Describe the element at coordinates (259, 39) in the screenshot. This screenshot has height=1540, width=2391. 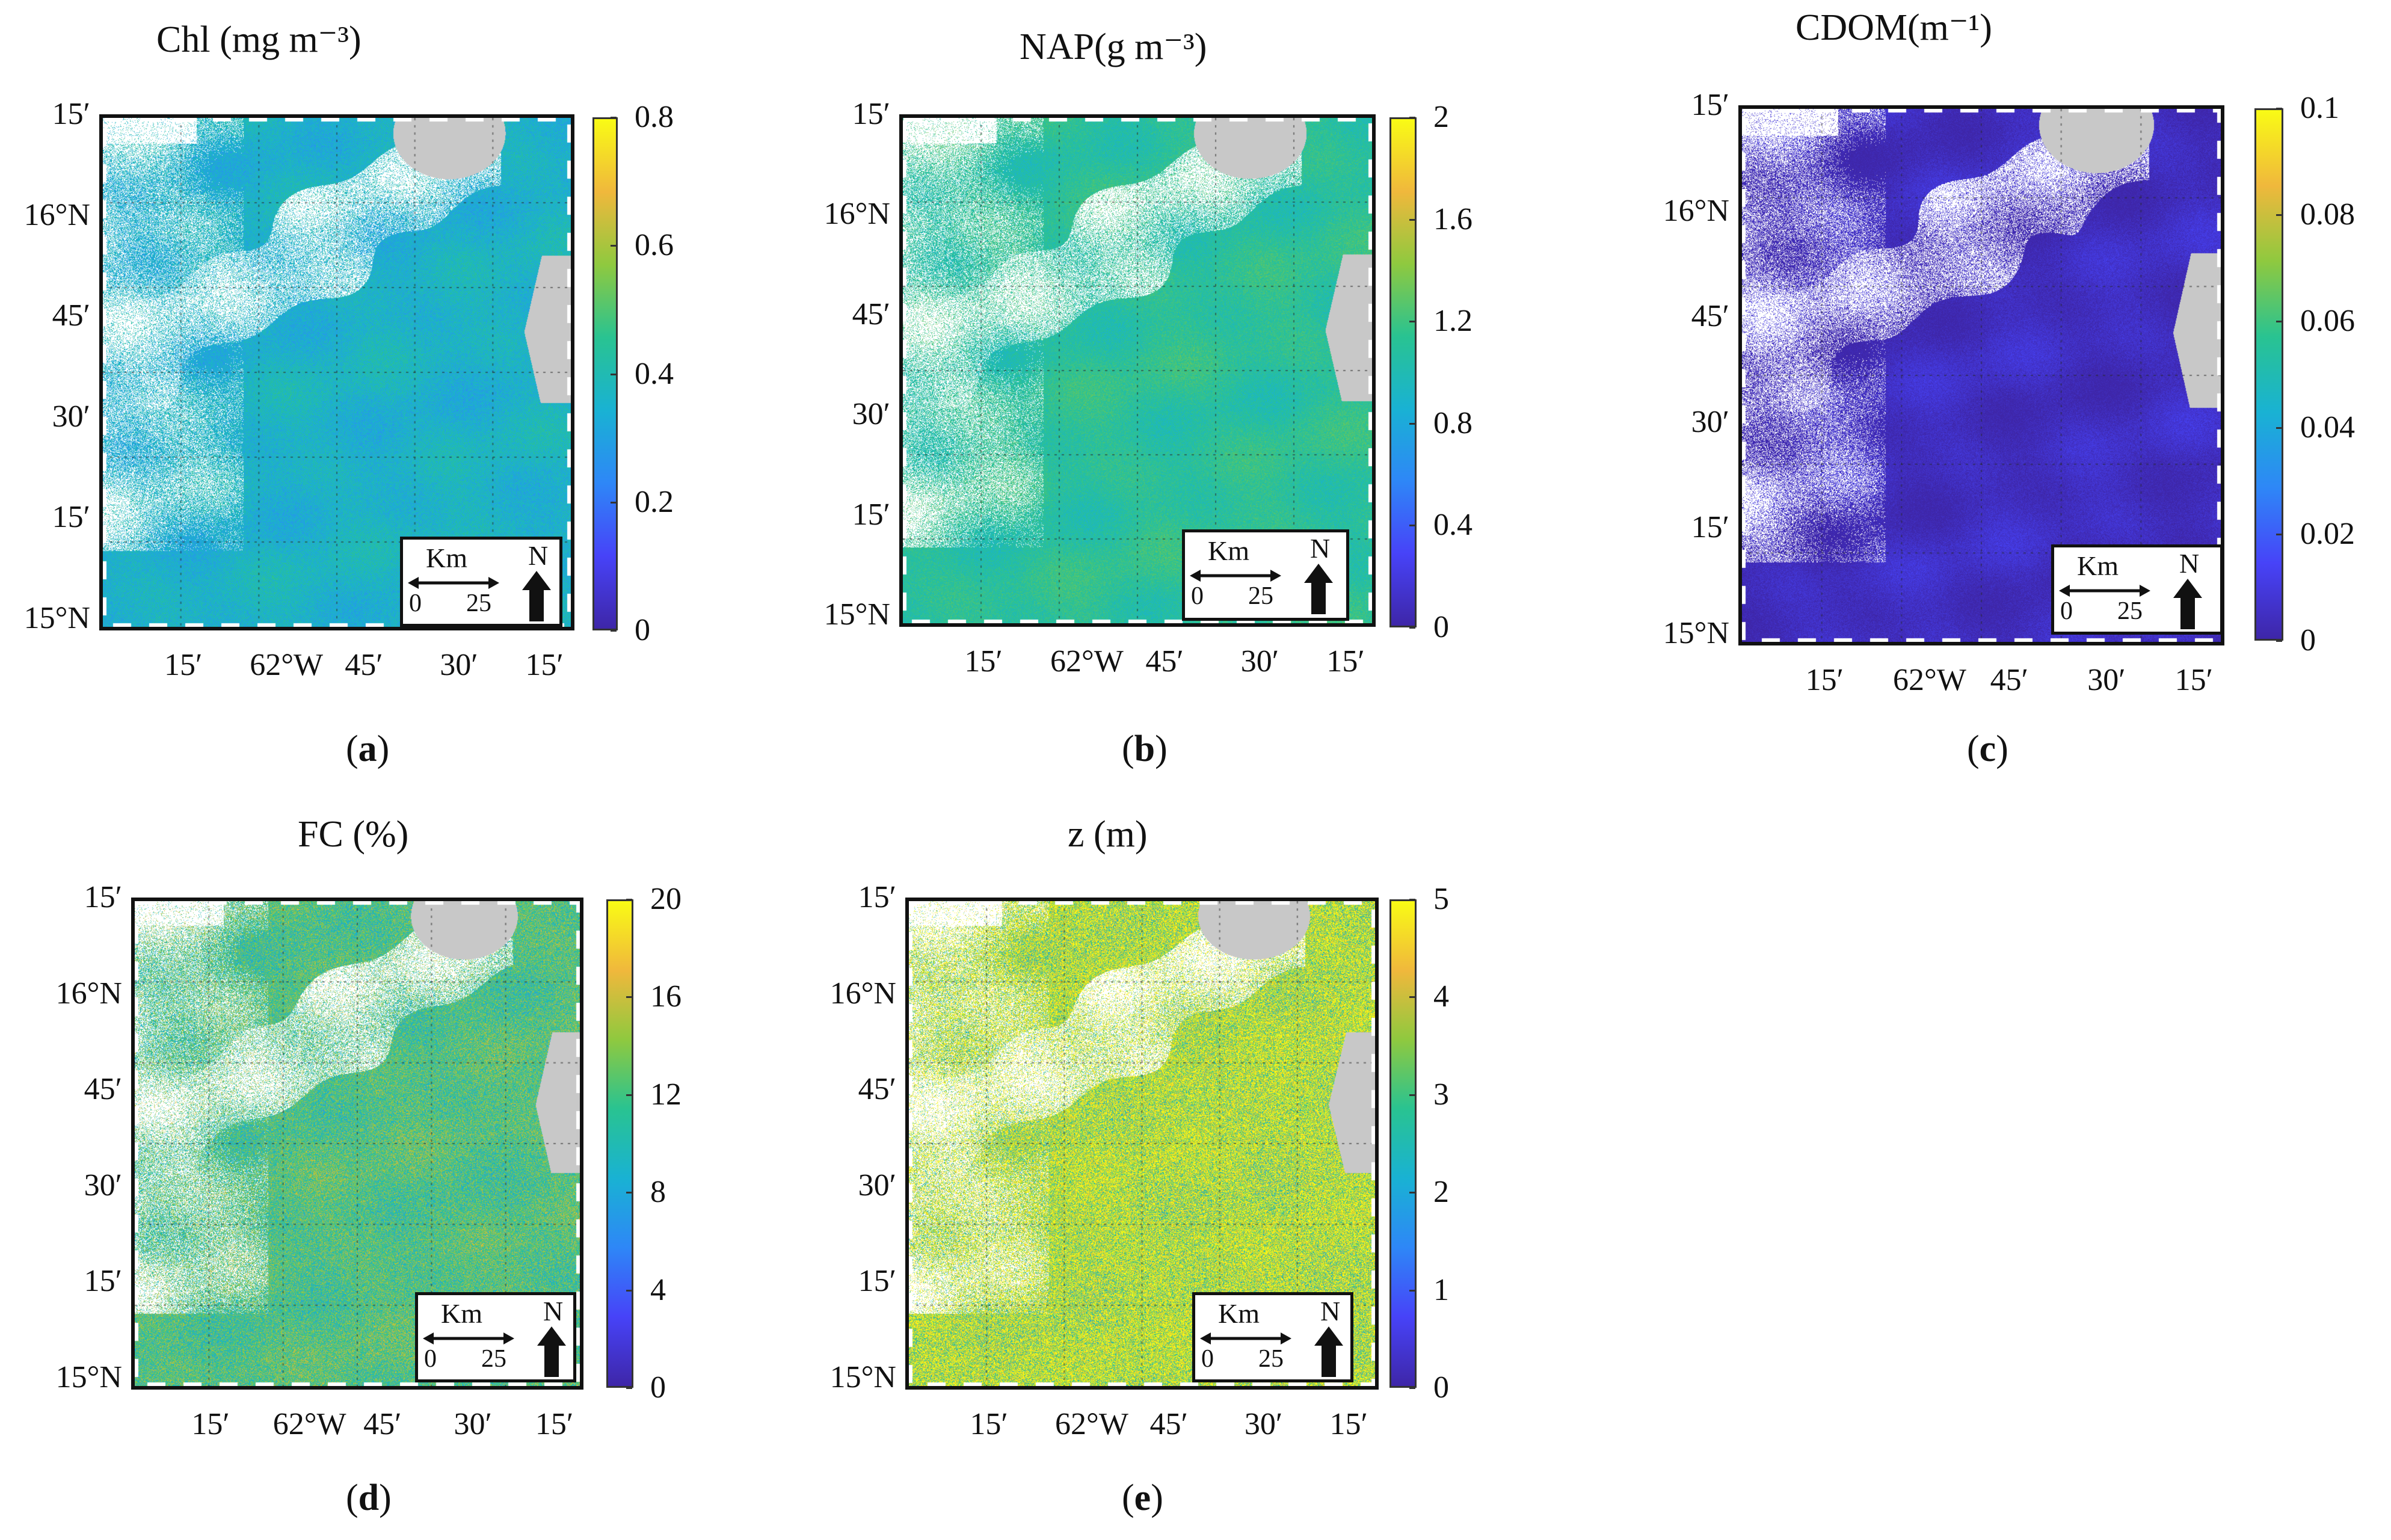
I see `panel-a-title: Chl (mg m⁻³)` at that location.